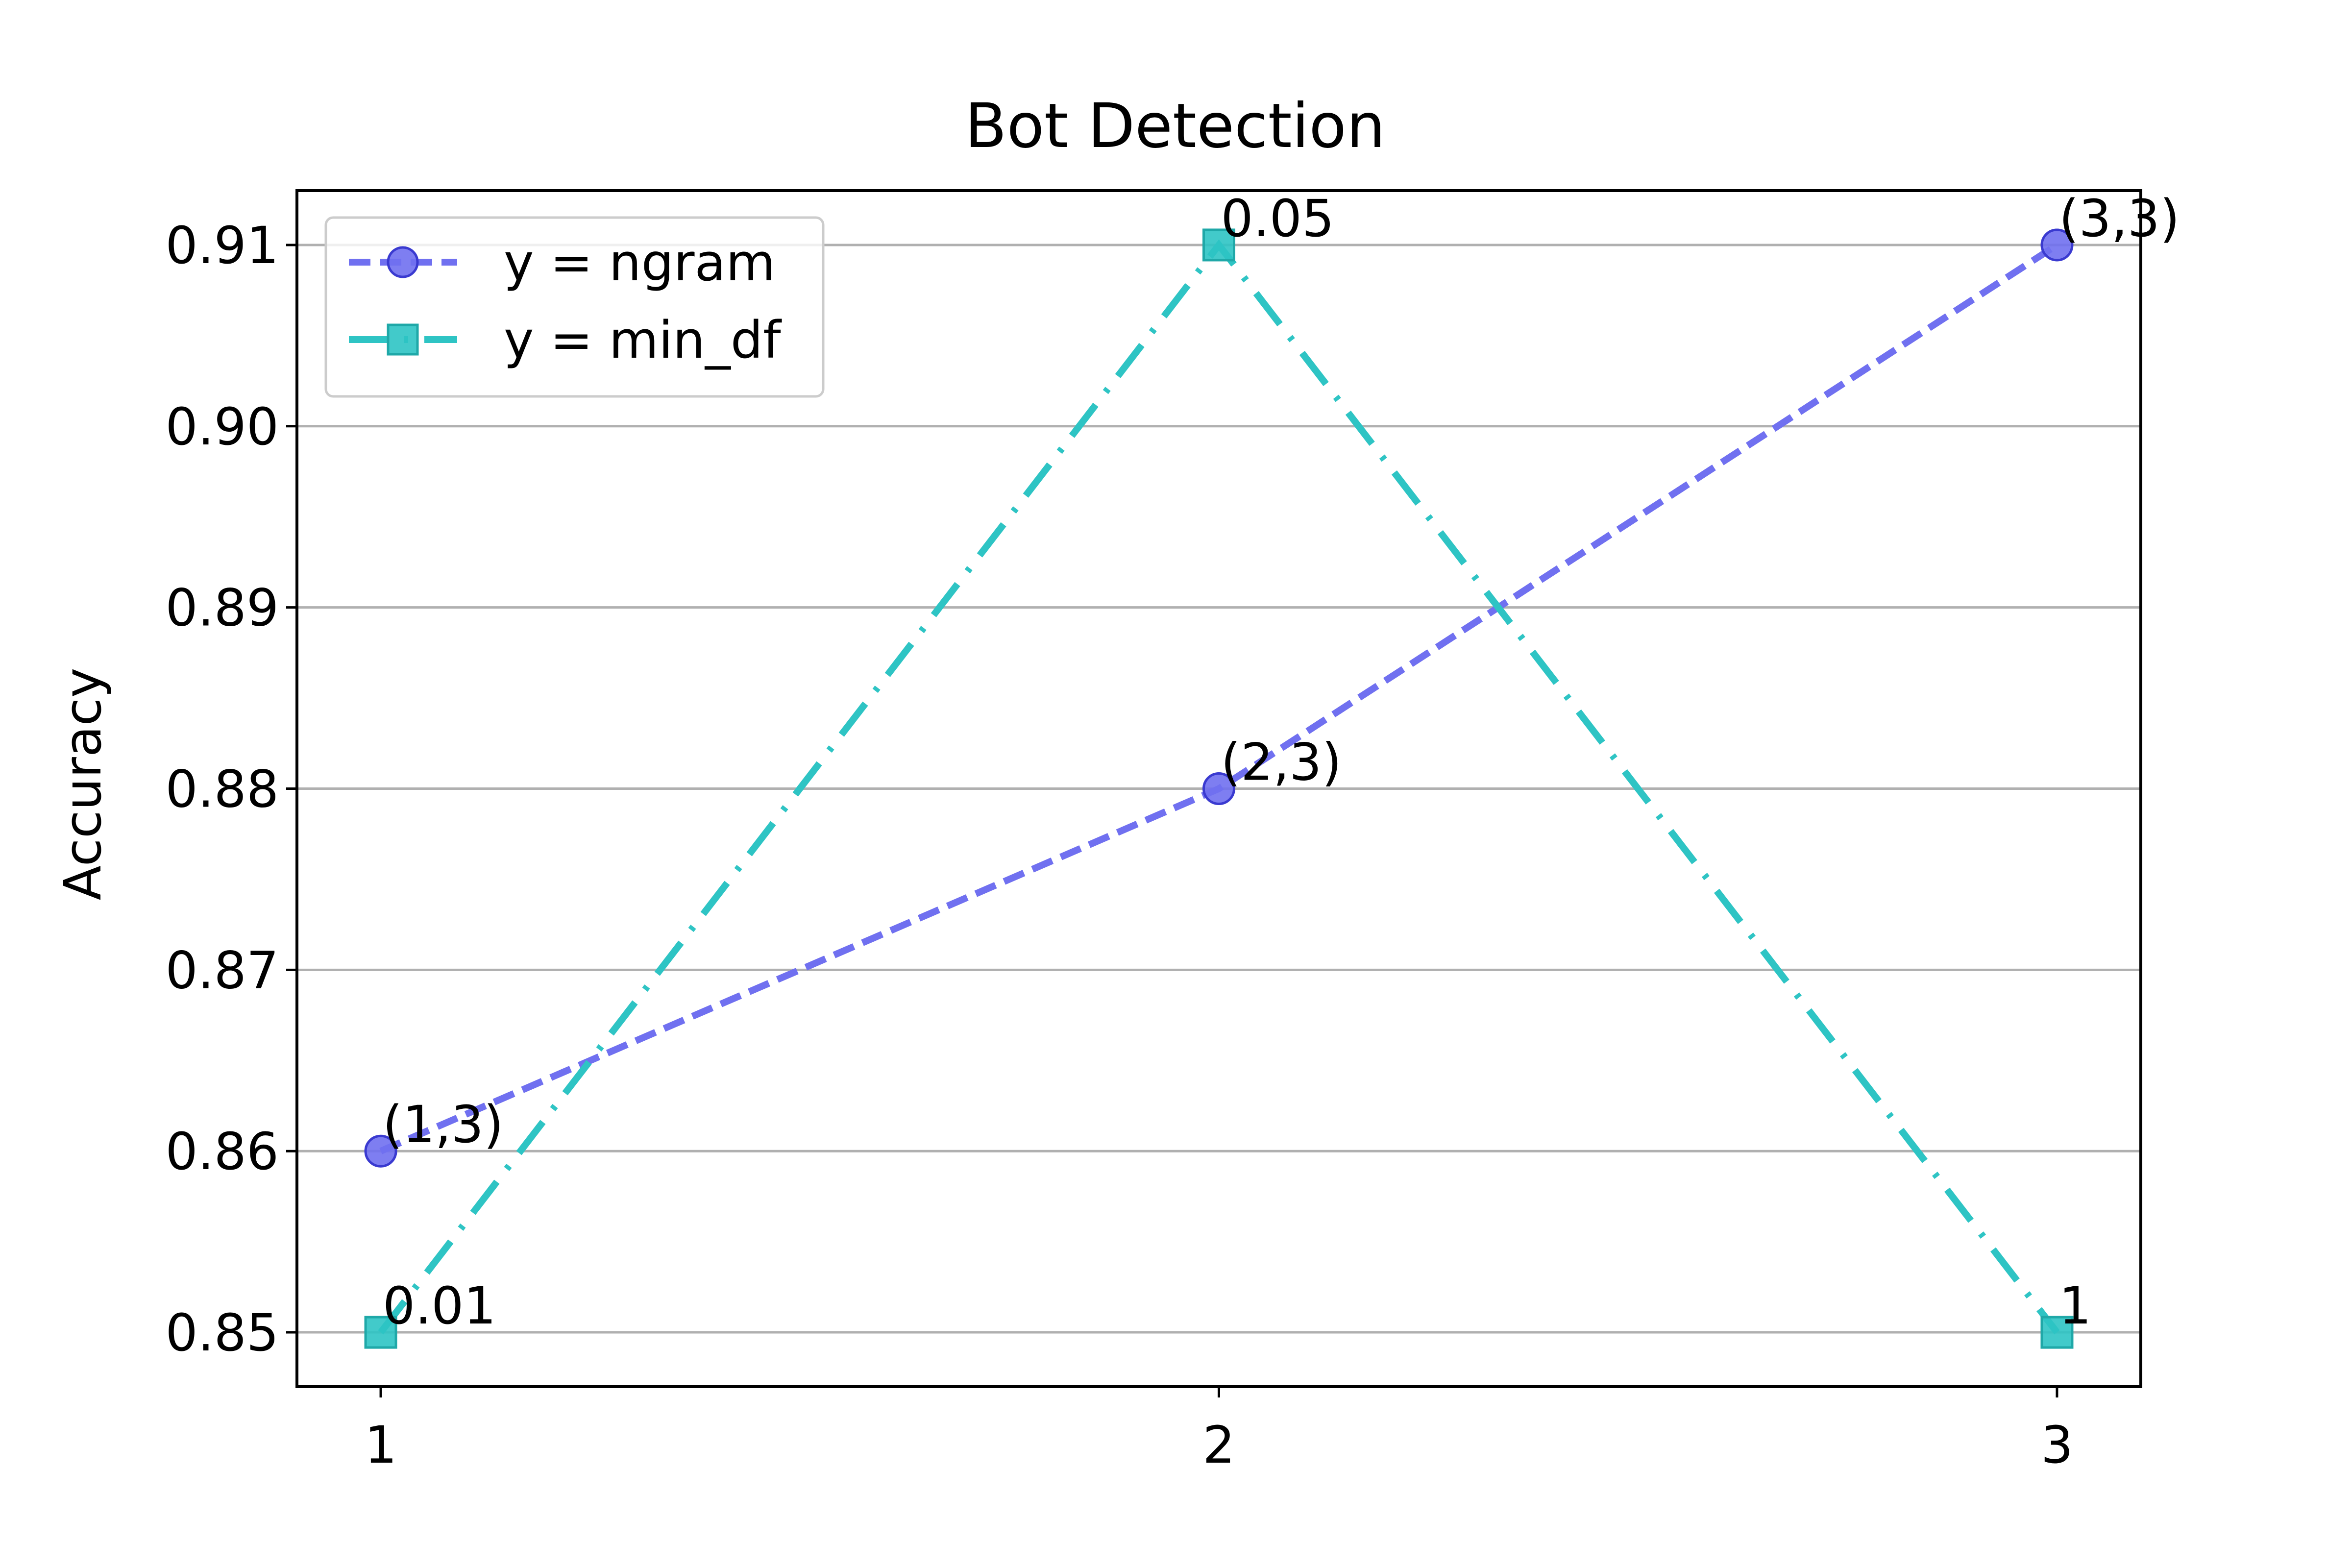 Image resolution: width=2352 pixels, height=1568 pixels. I want to click on point-label: 0.05, so click(1278, 218).